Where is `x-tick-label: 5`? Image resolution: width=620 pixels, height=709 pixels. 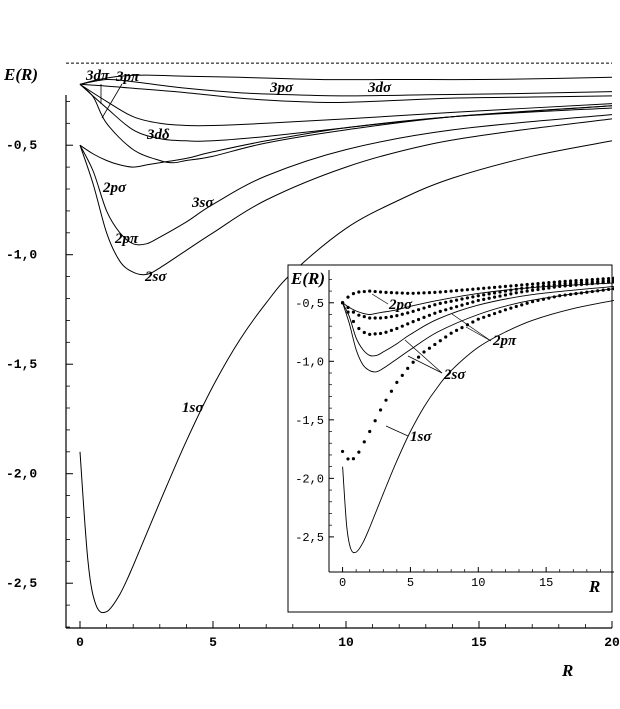
x-tick-label: 5 is located at coordinates (213, 642).